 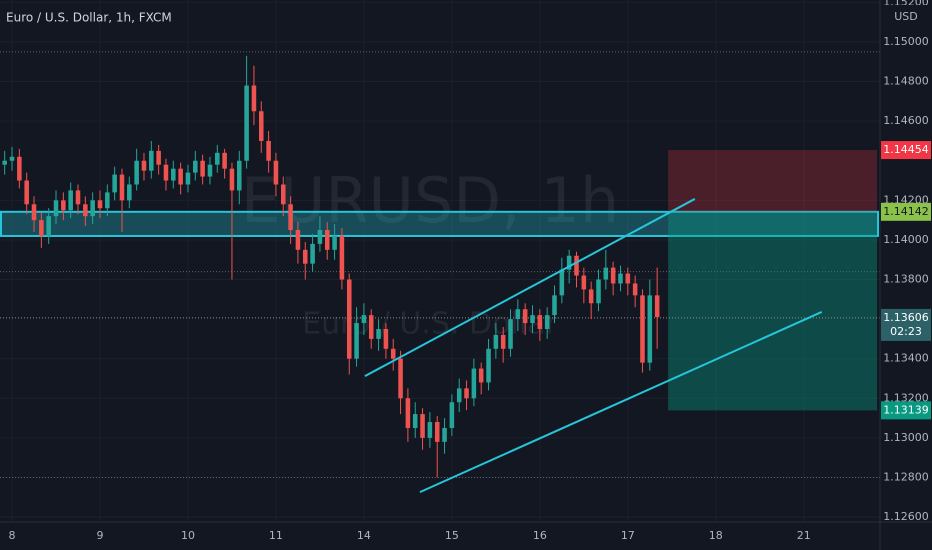 What do you see at coordinates (906, 437) in the screenshot?
I see `y-tick-label: 1.13000` at bounding box center [906, 437].